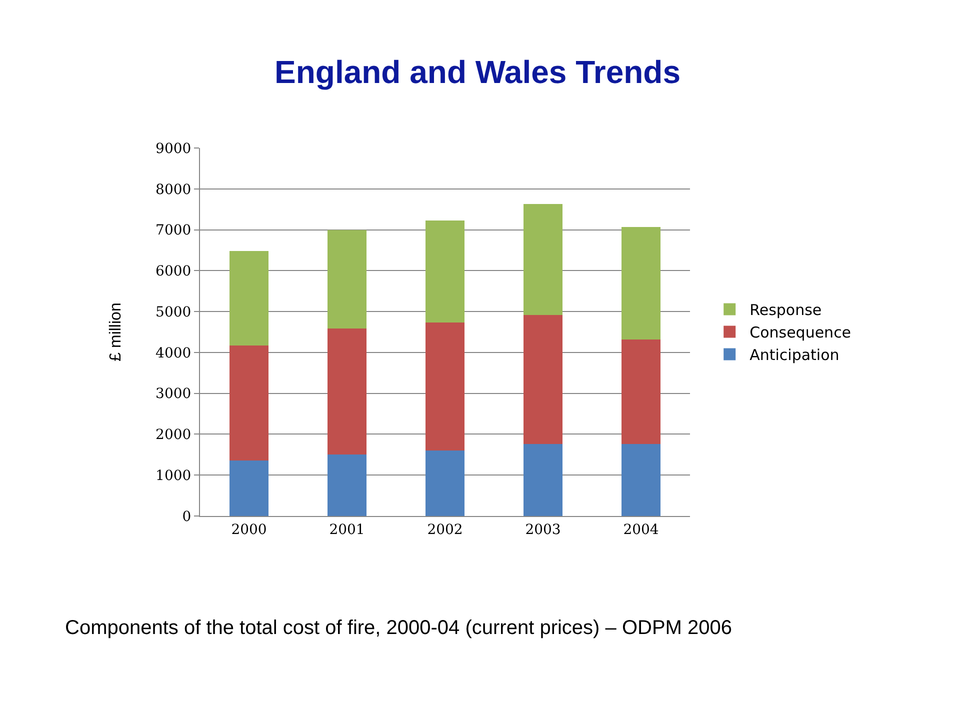 This screenshot has height=720, width=955. I want to click on y-tick-label: 8000, so click(174, 190).